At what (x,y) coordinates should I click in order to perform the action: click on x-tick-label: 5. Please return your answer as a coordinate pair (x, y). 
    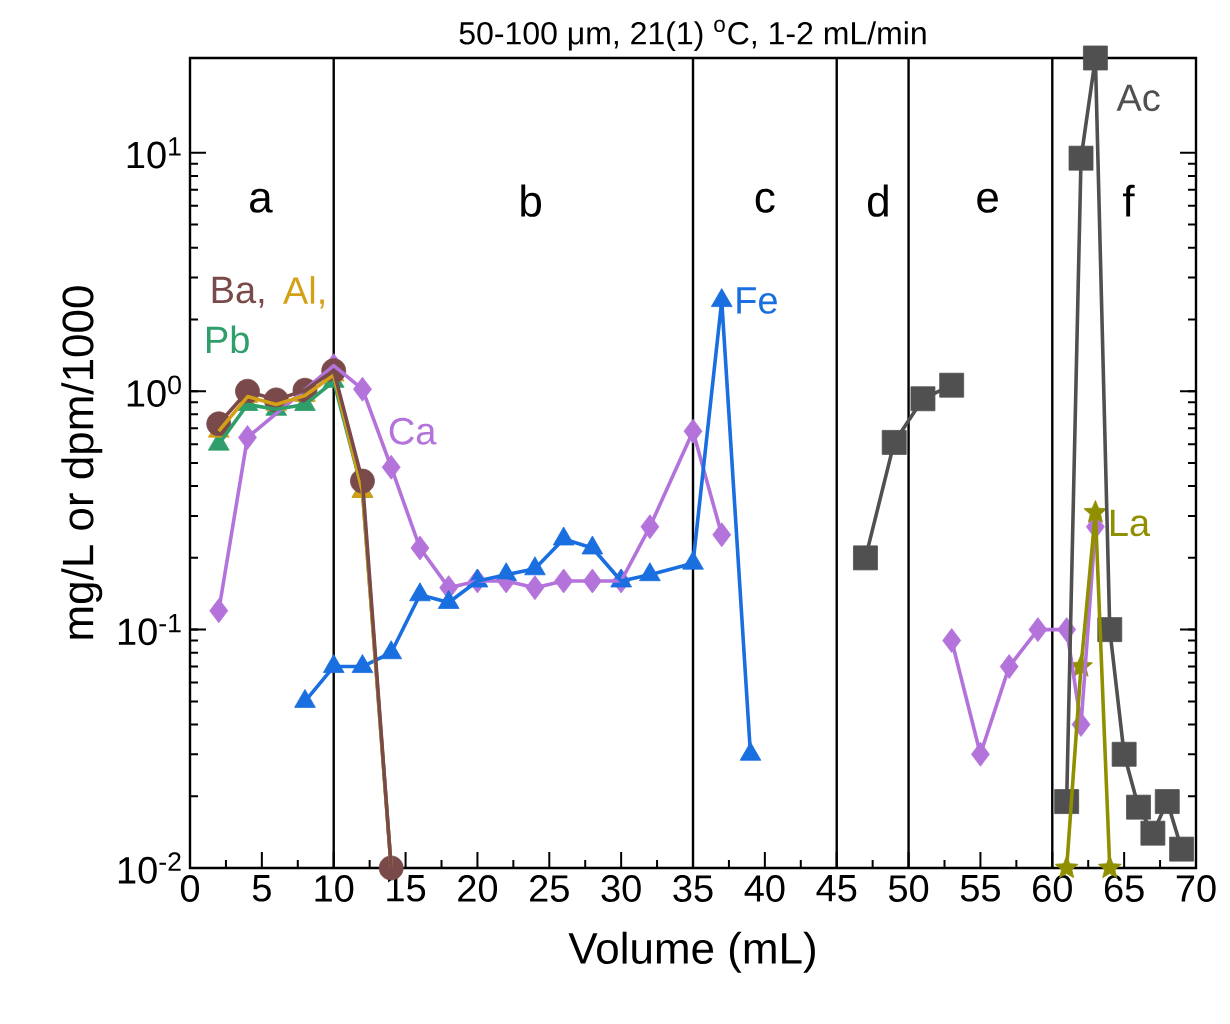
    Looking at the image, I should click on (261, 888).